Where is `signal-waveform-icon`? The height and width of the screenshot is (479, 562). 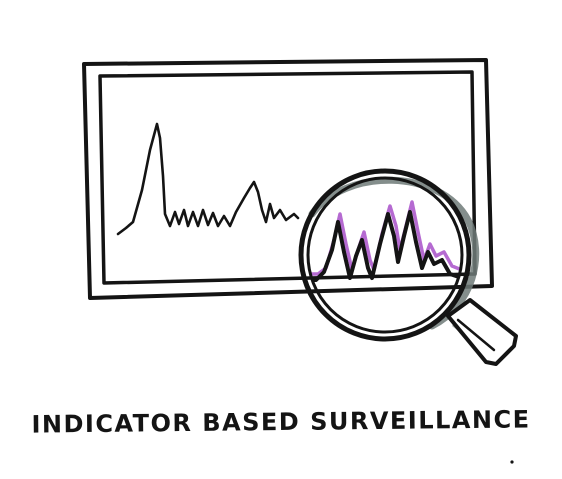 signal-waveform-icon is located at coordinates (208, 179).